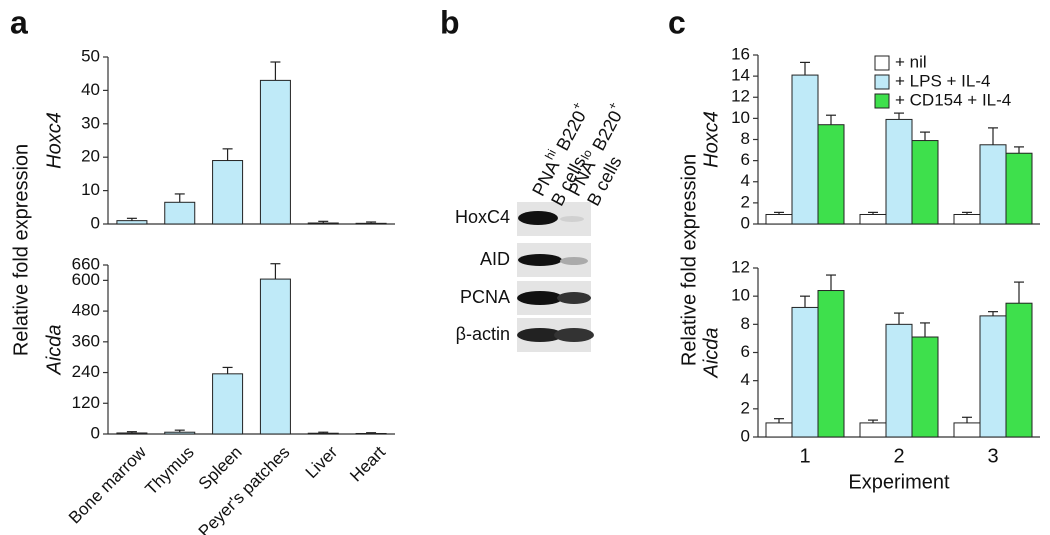 The width and height of the screenshot is (1050, 535). Describe the element at coordinates (495, 259) in the screenshot. I see `blot-row-label: AID` at that location.